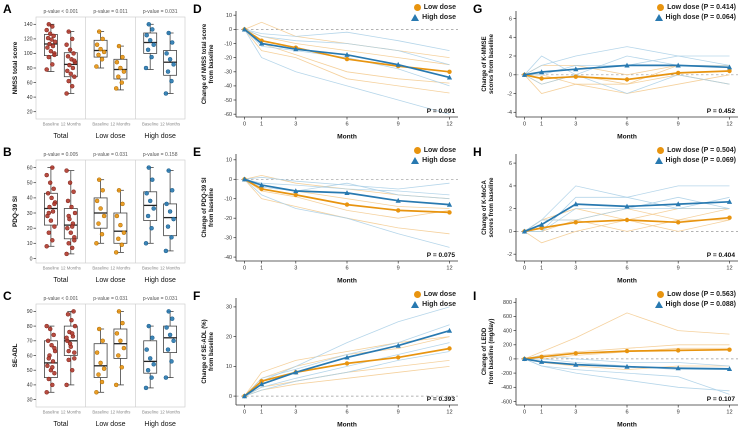 The width and height of the screenshot is (750, 431). What do you see at coordinates (510, 57) in the screenshot?
I see `svg-text: 2` at bounding box center [510, 57].